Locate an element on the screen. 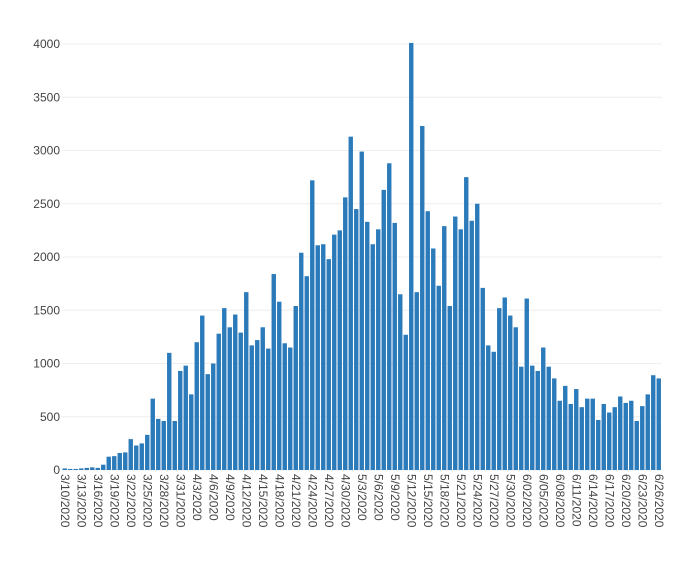  x-tick-label: 3/10/2020 is located at coordinates (65, 501).